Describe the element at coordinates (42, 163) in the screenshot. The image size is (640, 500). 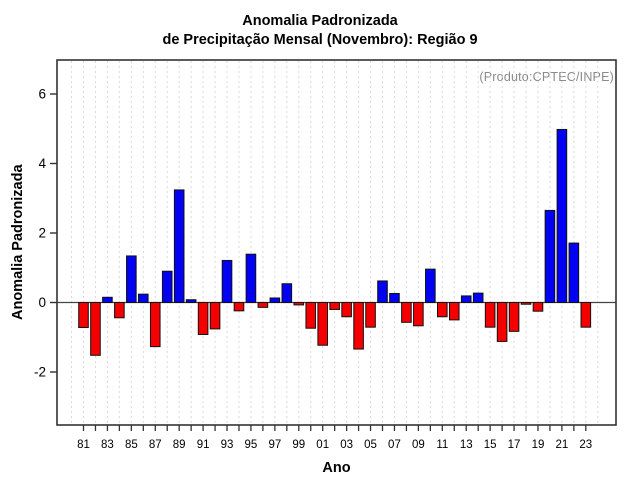
I see `y-tick-label: 4` at that location.